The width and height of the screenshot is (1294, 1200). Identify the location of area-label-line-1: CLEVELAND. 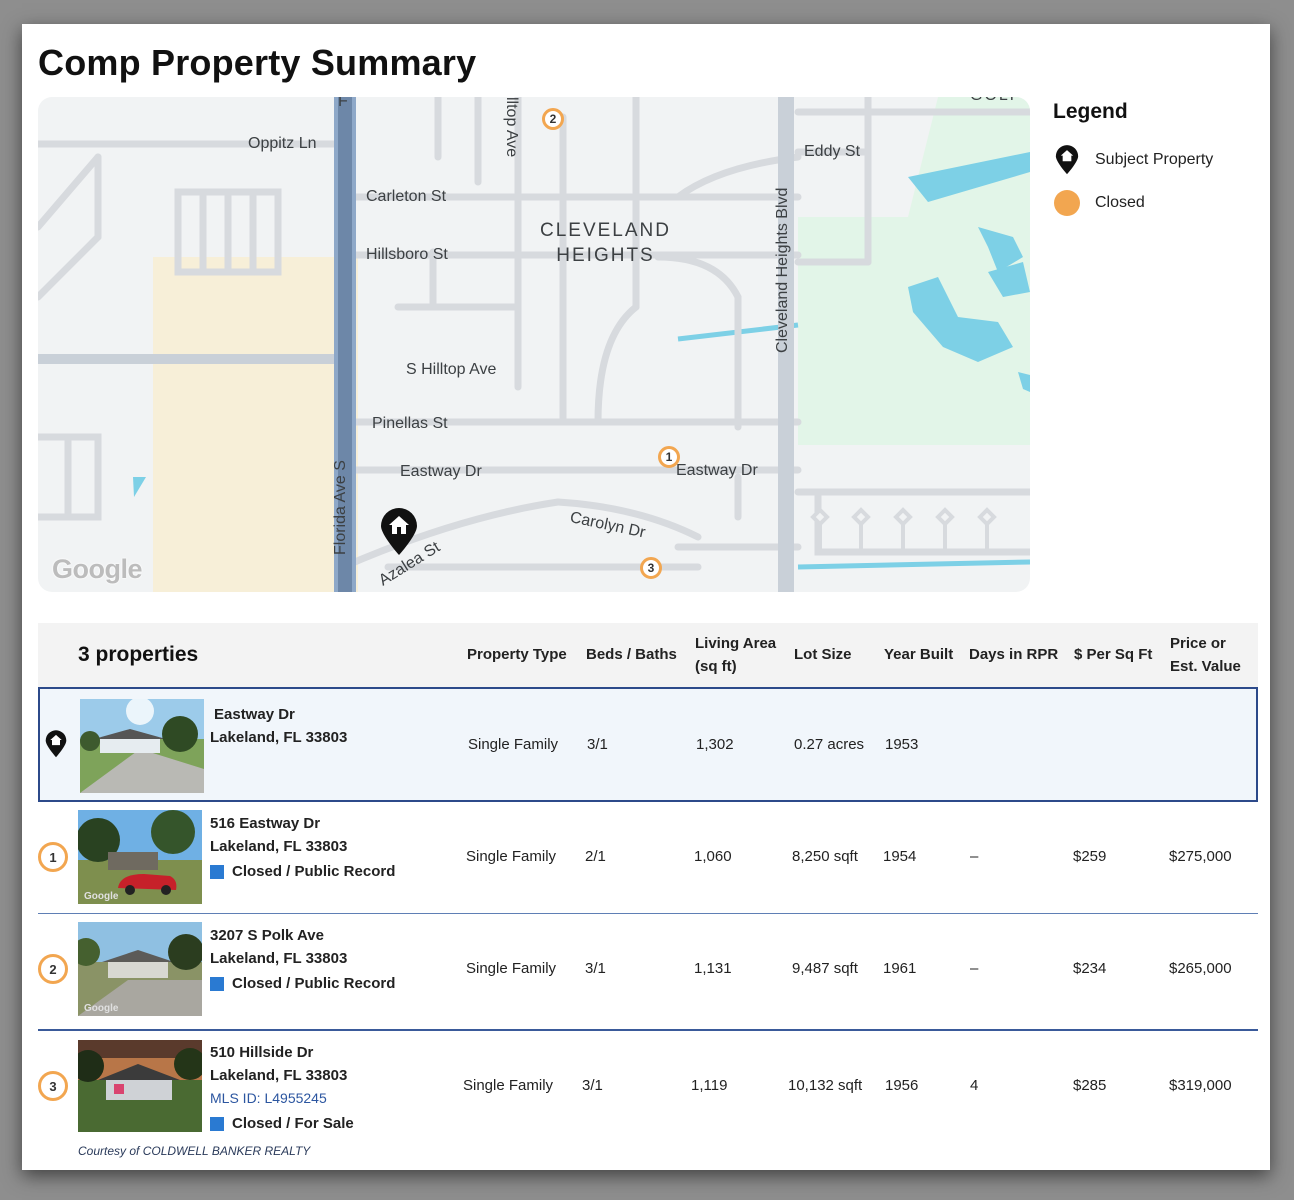
(605, 230).